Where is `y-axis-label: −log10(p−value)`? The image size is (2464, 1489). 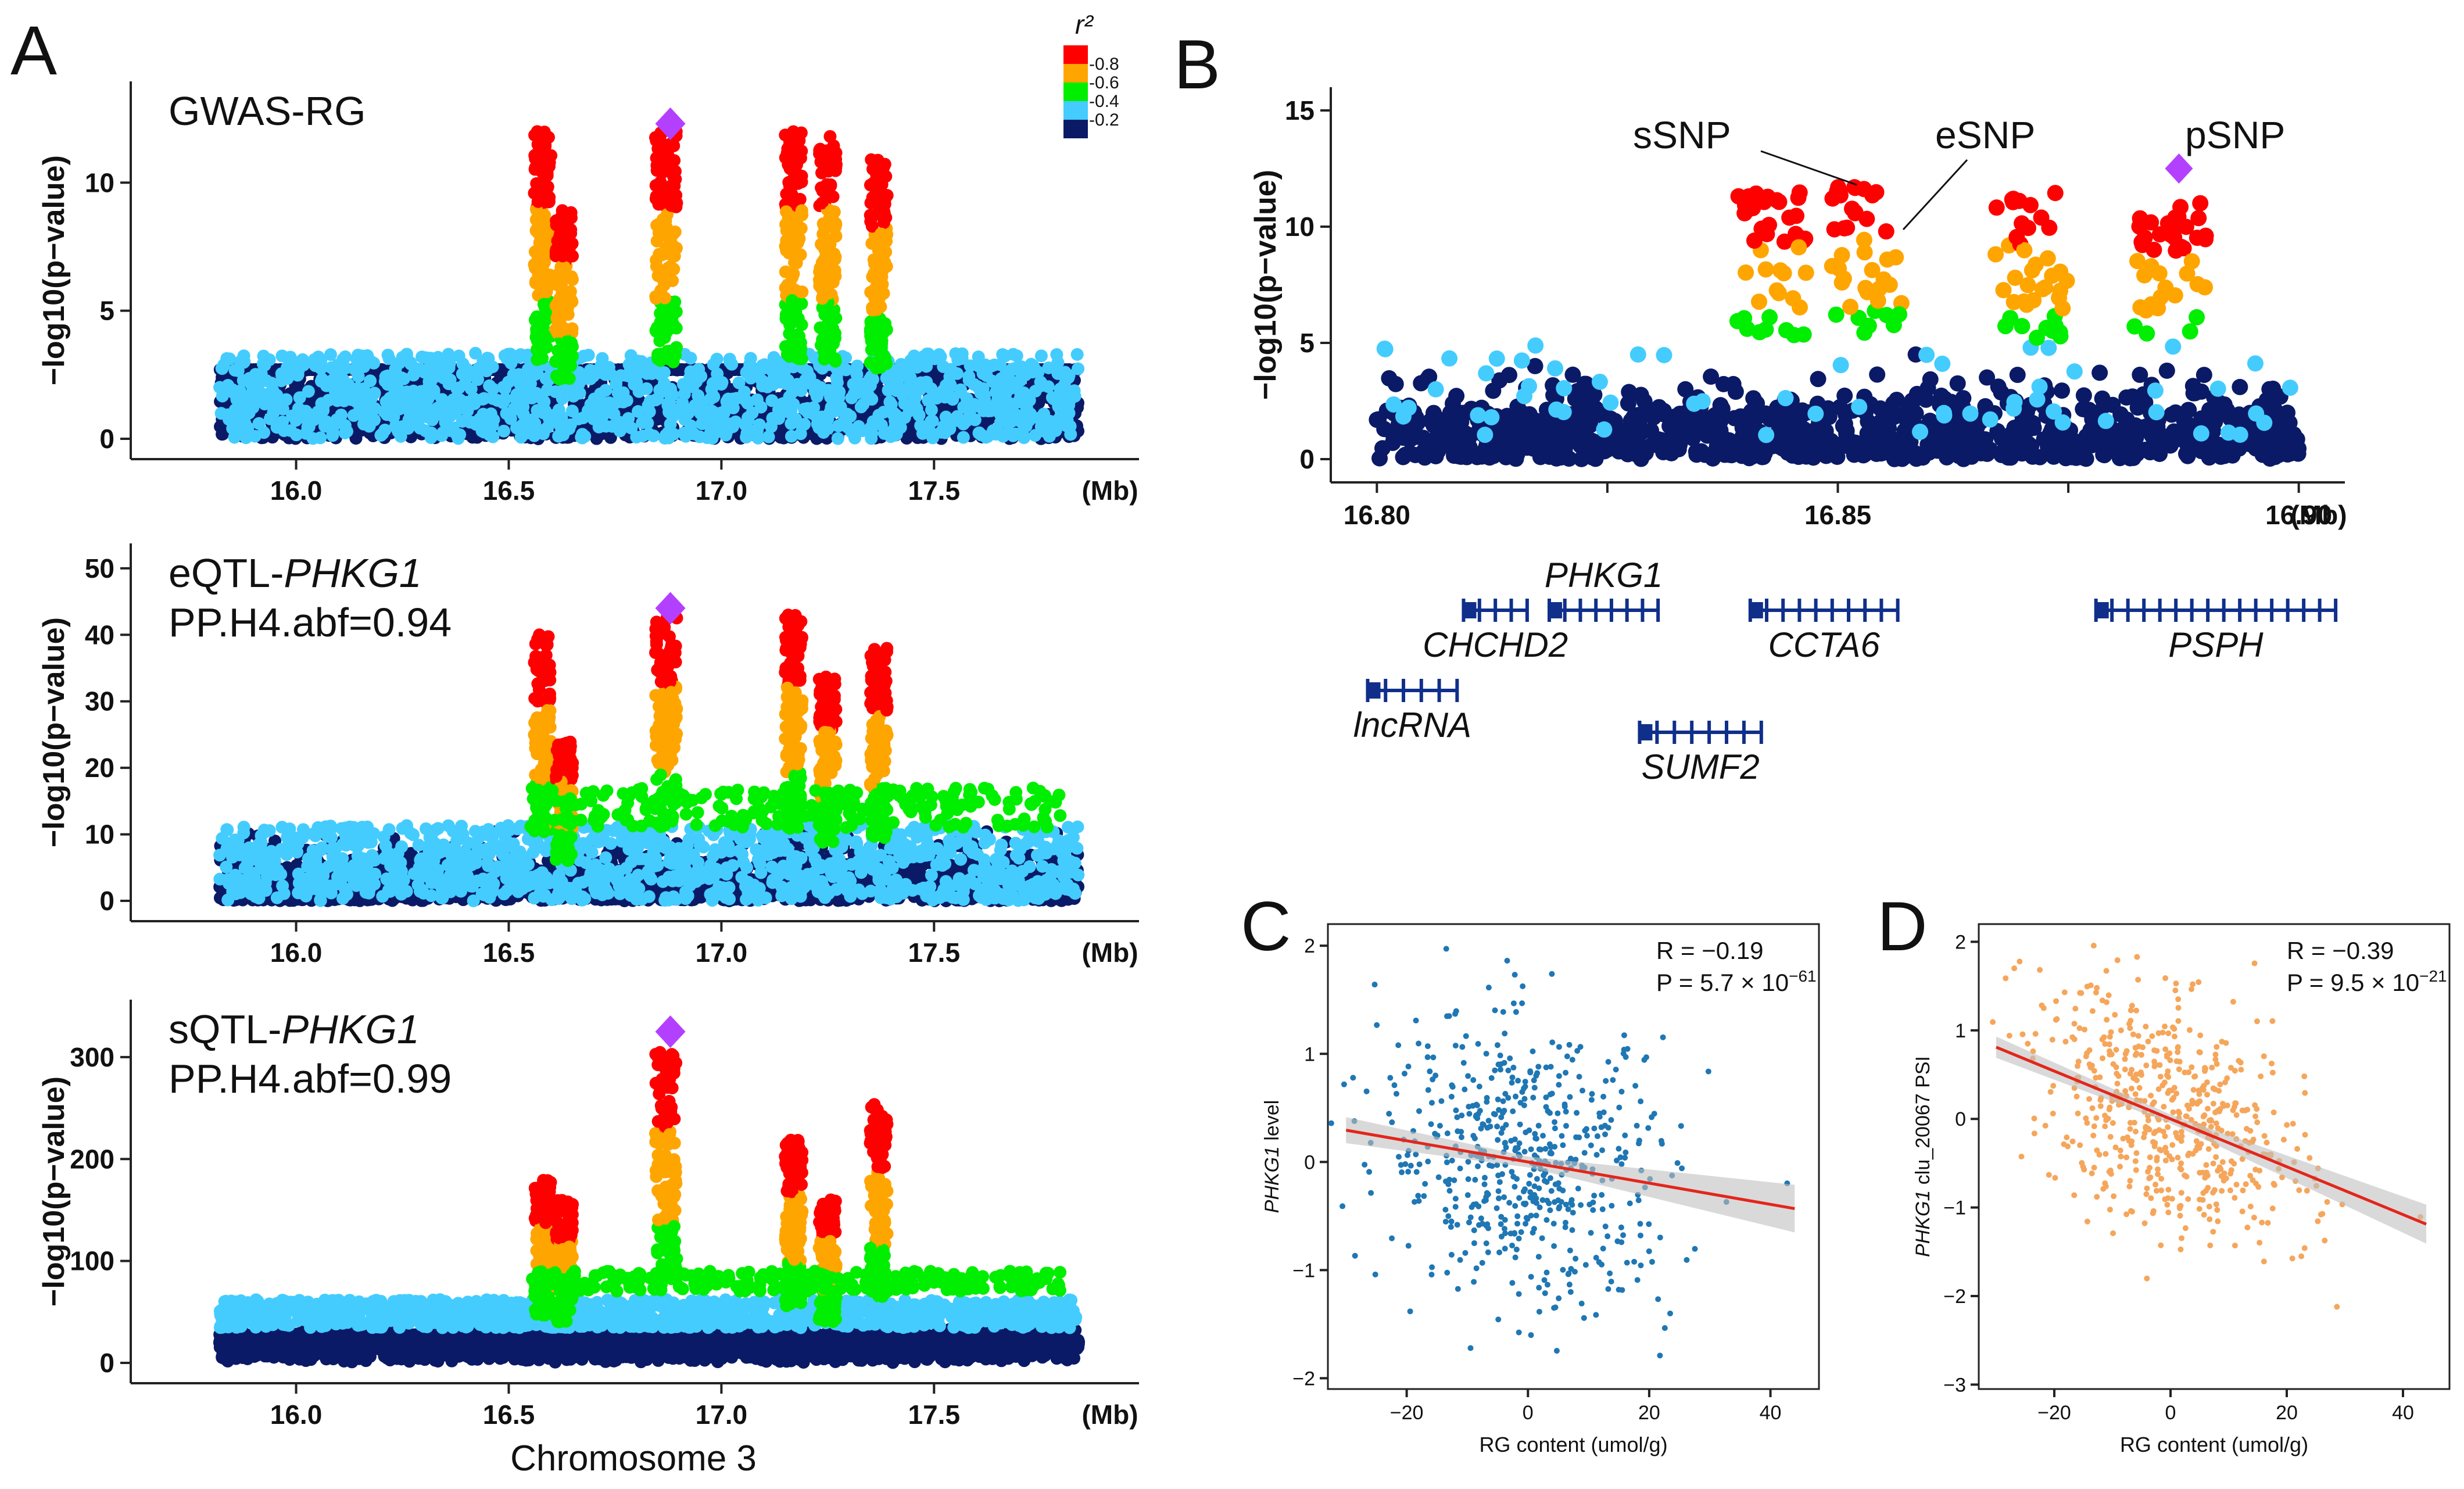 y-axis-label: −log10(p−value) is located at coordinates (54, 732).